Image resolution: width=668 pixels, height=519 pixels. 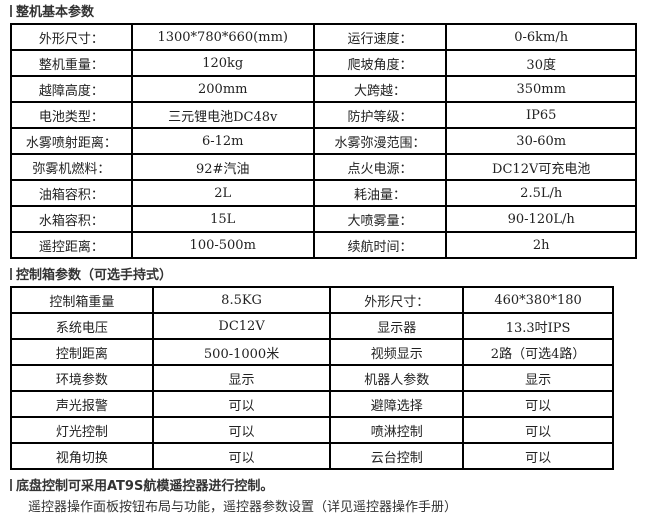 I want to click on value-cell: 2h, so click(x=541, y=245).